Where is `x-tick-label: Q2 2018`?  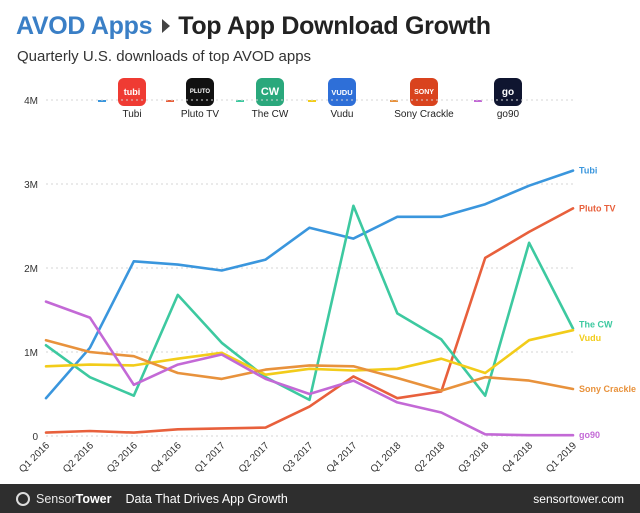 x-tick-label: Q2 2018 is located at coordinates (429, 457).